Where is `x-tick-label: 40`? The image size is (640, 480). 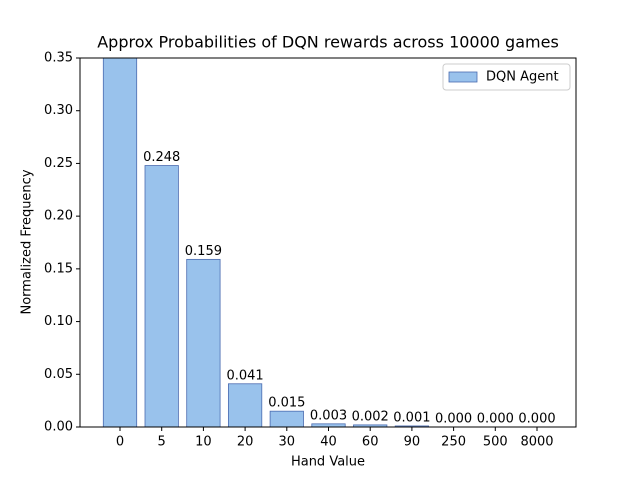
x-tick-label: 40 is located at coordinates (328, 442).